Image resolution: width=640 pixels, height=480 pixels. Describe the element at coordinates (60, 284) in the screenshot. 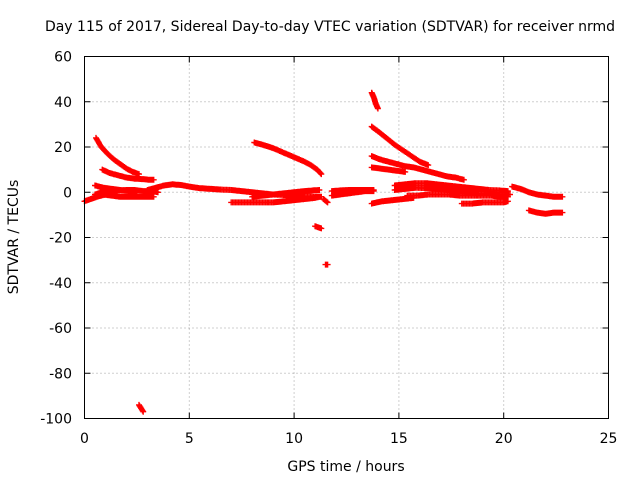

I see `y-tick-label: -40` at that location.